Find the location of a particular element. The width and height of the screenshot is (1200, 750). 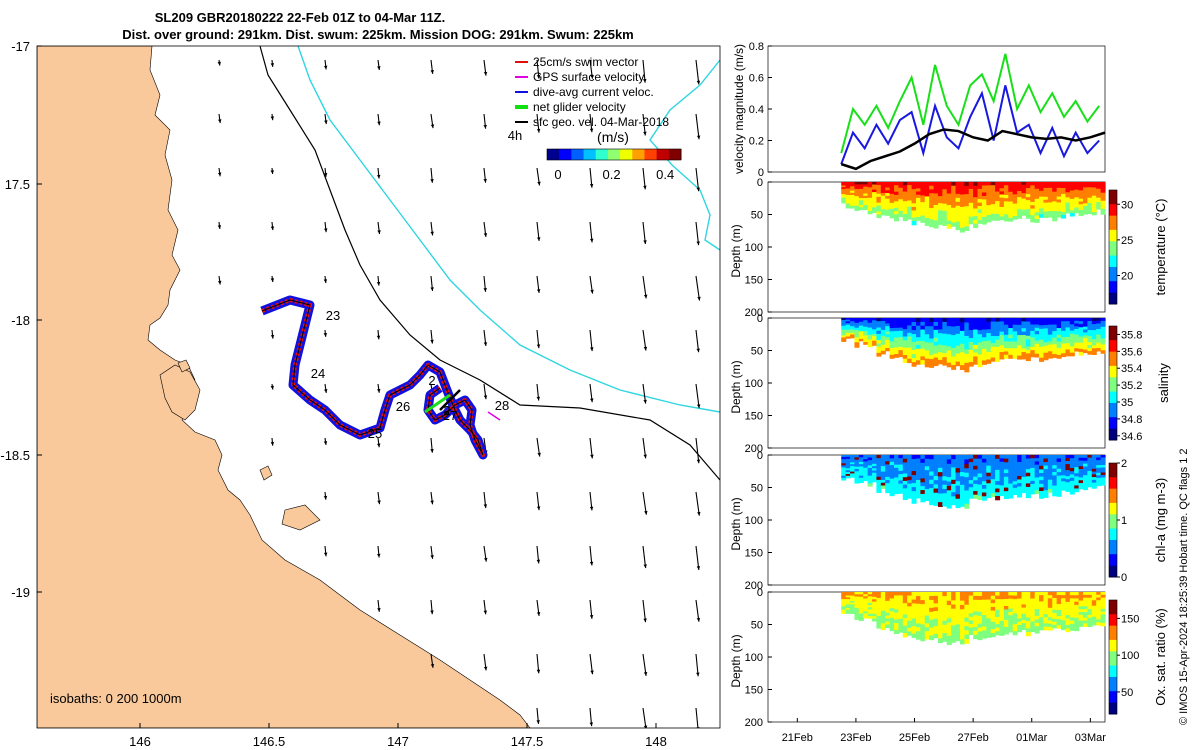

lat-tick-label: -18.5 is located at coordinates (15, 455).